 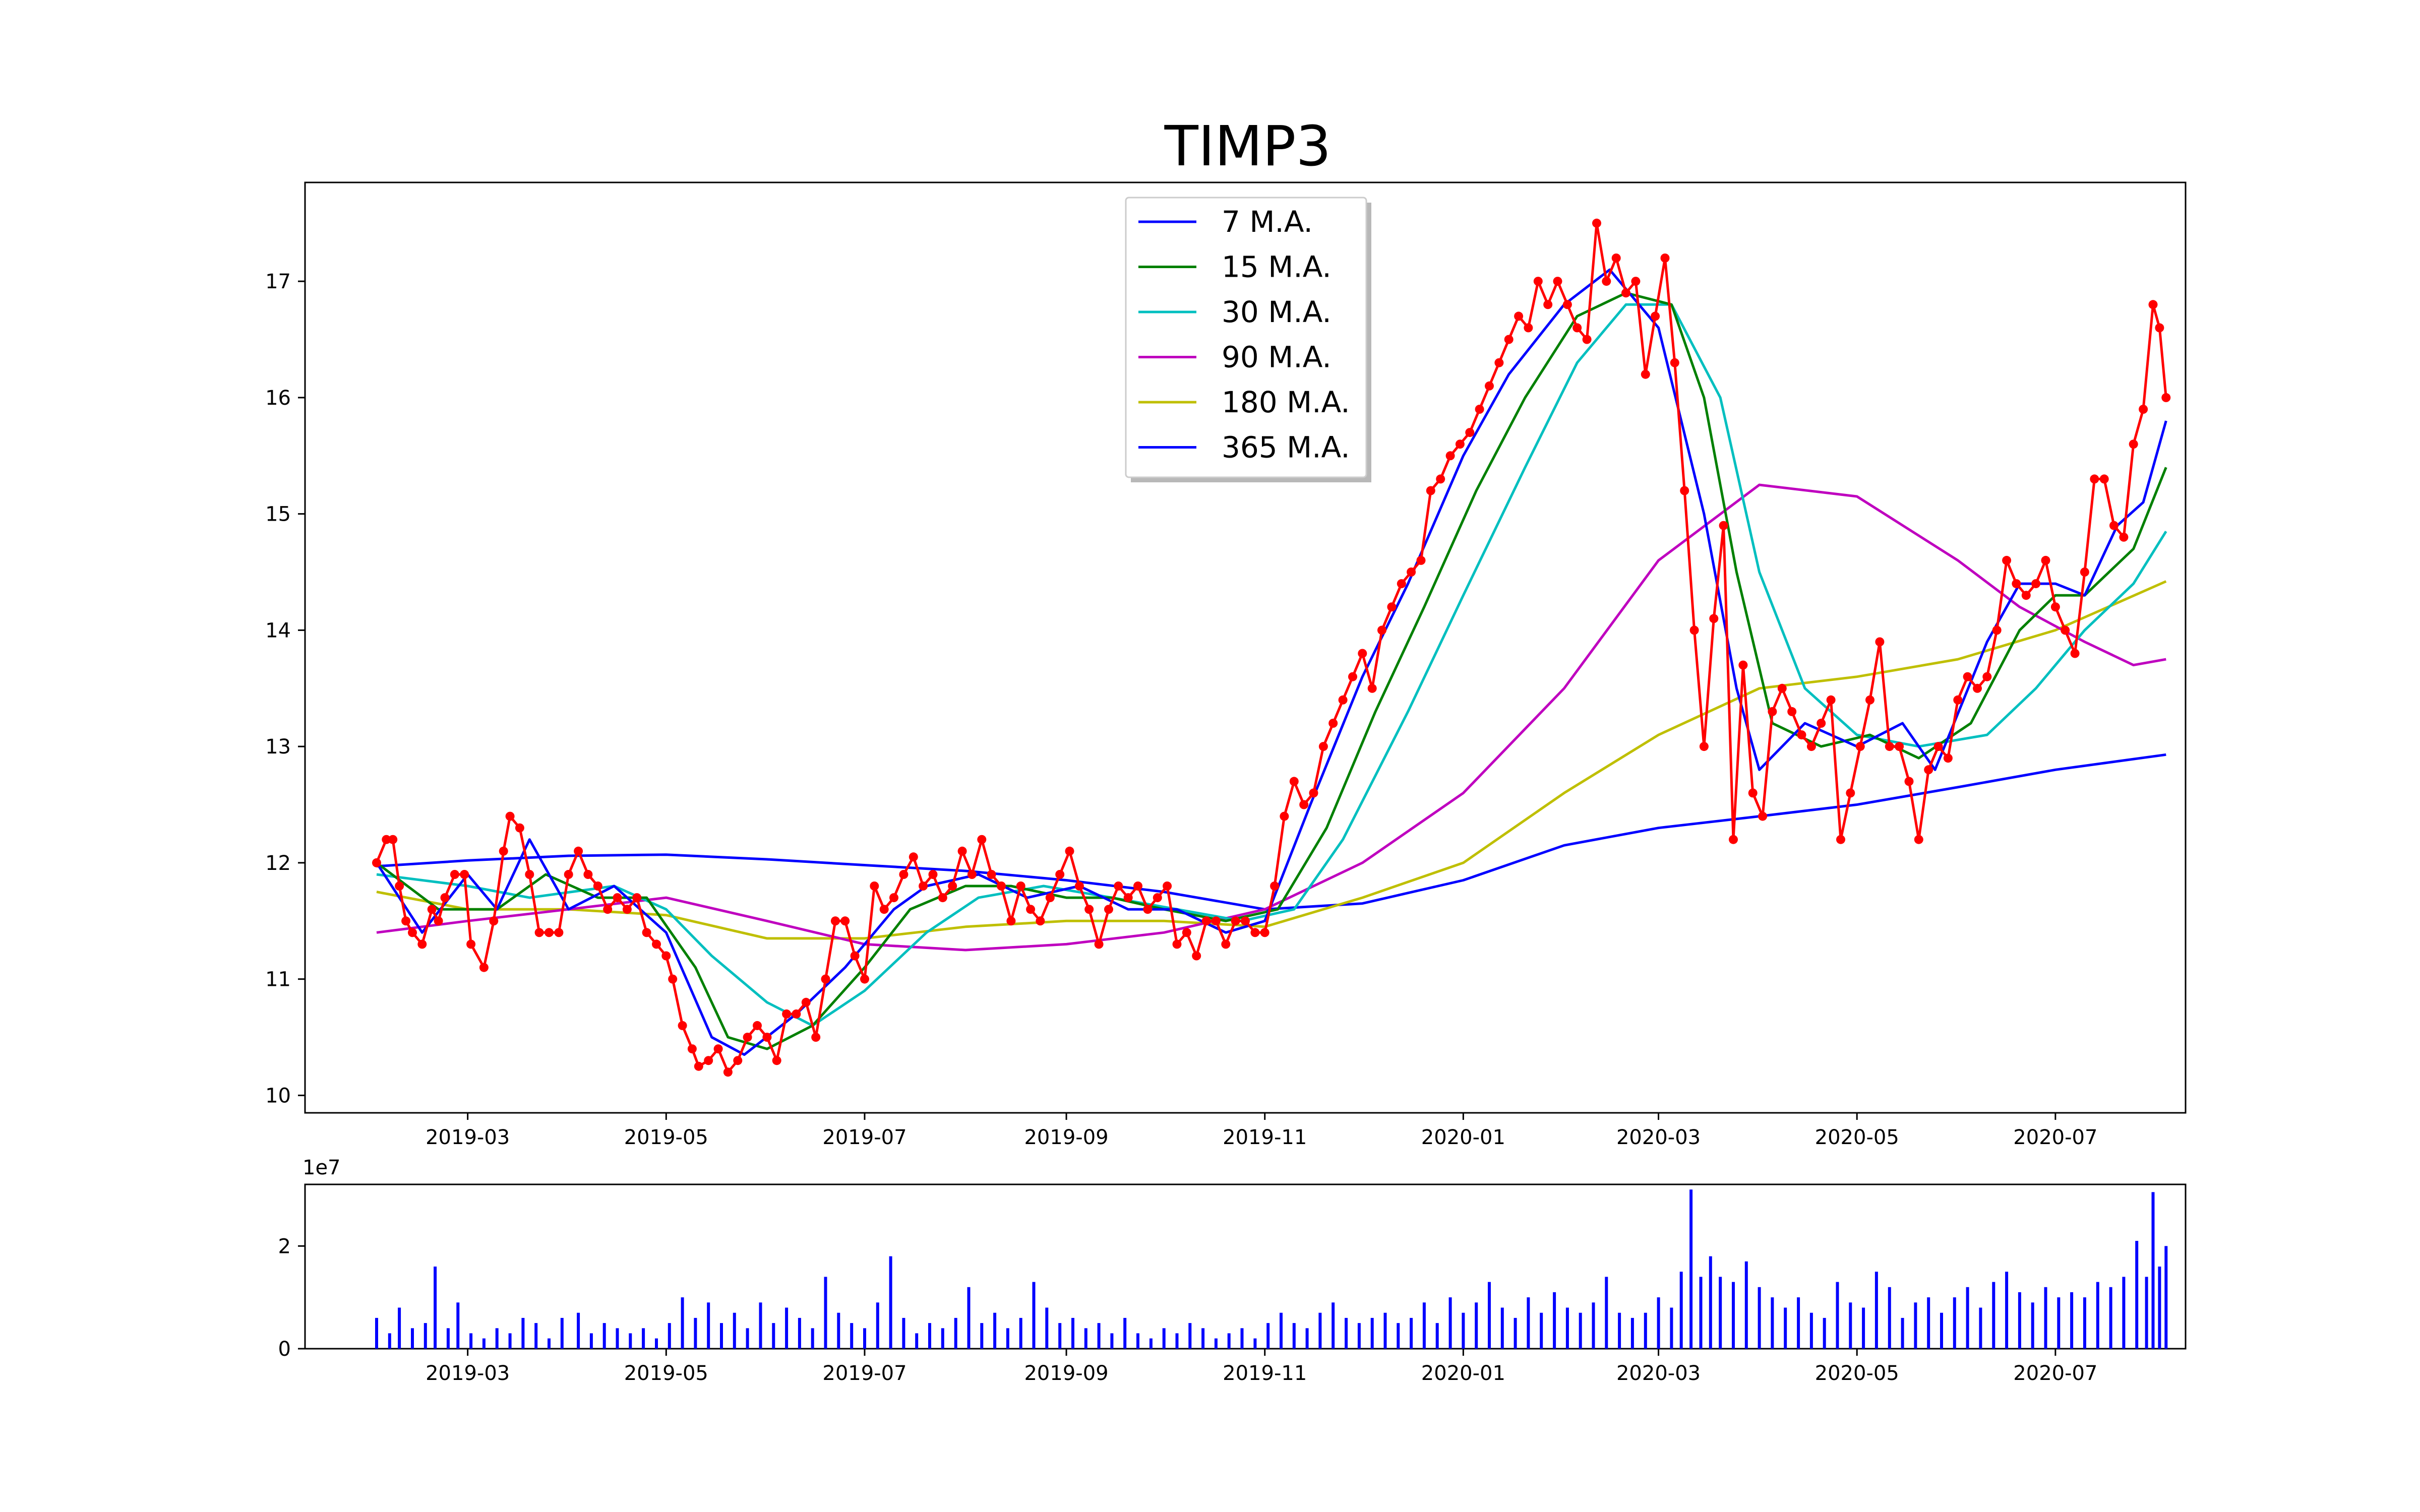 I want to click on volume-x-tick-label: 2020-01, so click(x=1463, y=1374).